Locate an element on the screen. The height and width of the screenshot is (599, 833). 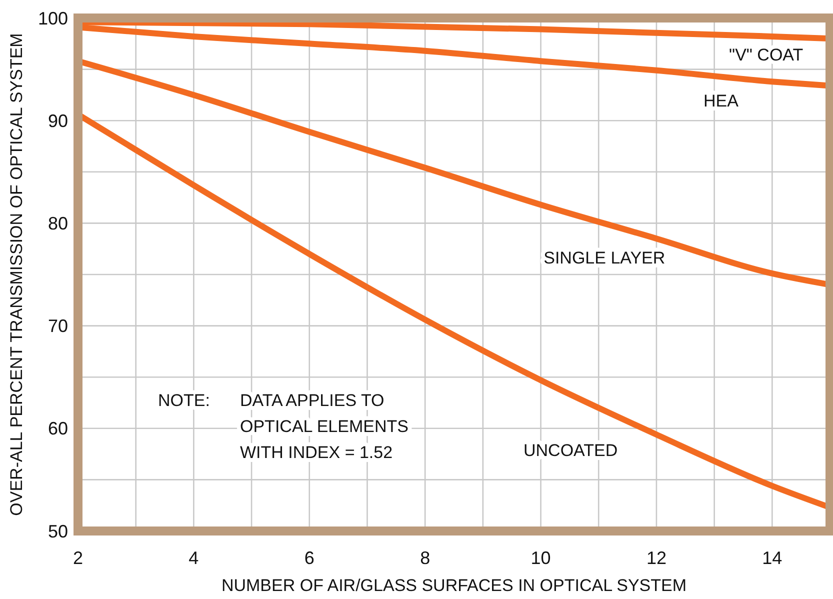
y-tick-label: 60 is located at coordinates (58, 428).